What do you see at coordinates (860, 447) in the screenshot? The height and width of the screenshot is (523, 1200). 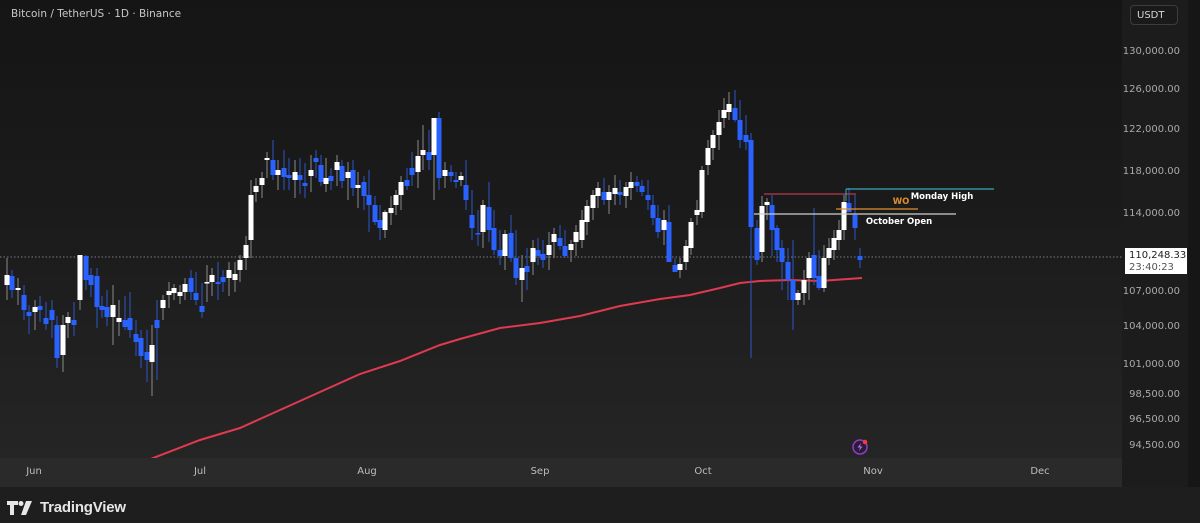 I see `lightning-icon` at bounding box center [860, 447].